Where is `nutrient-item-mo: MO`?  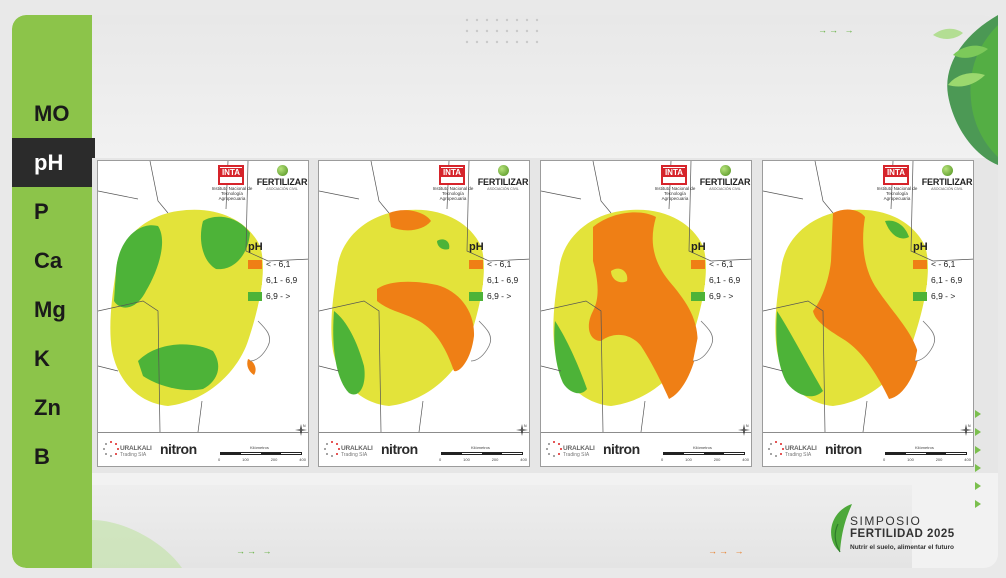
nutrient-item-mo: MO is located at coordinates (52, 113).